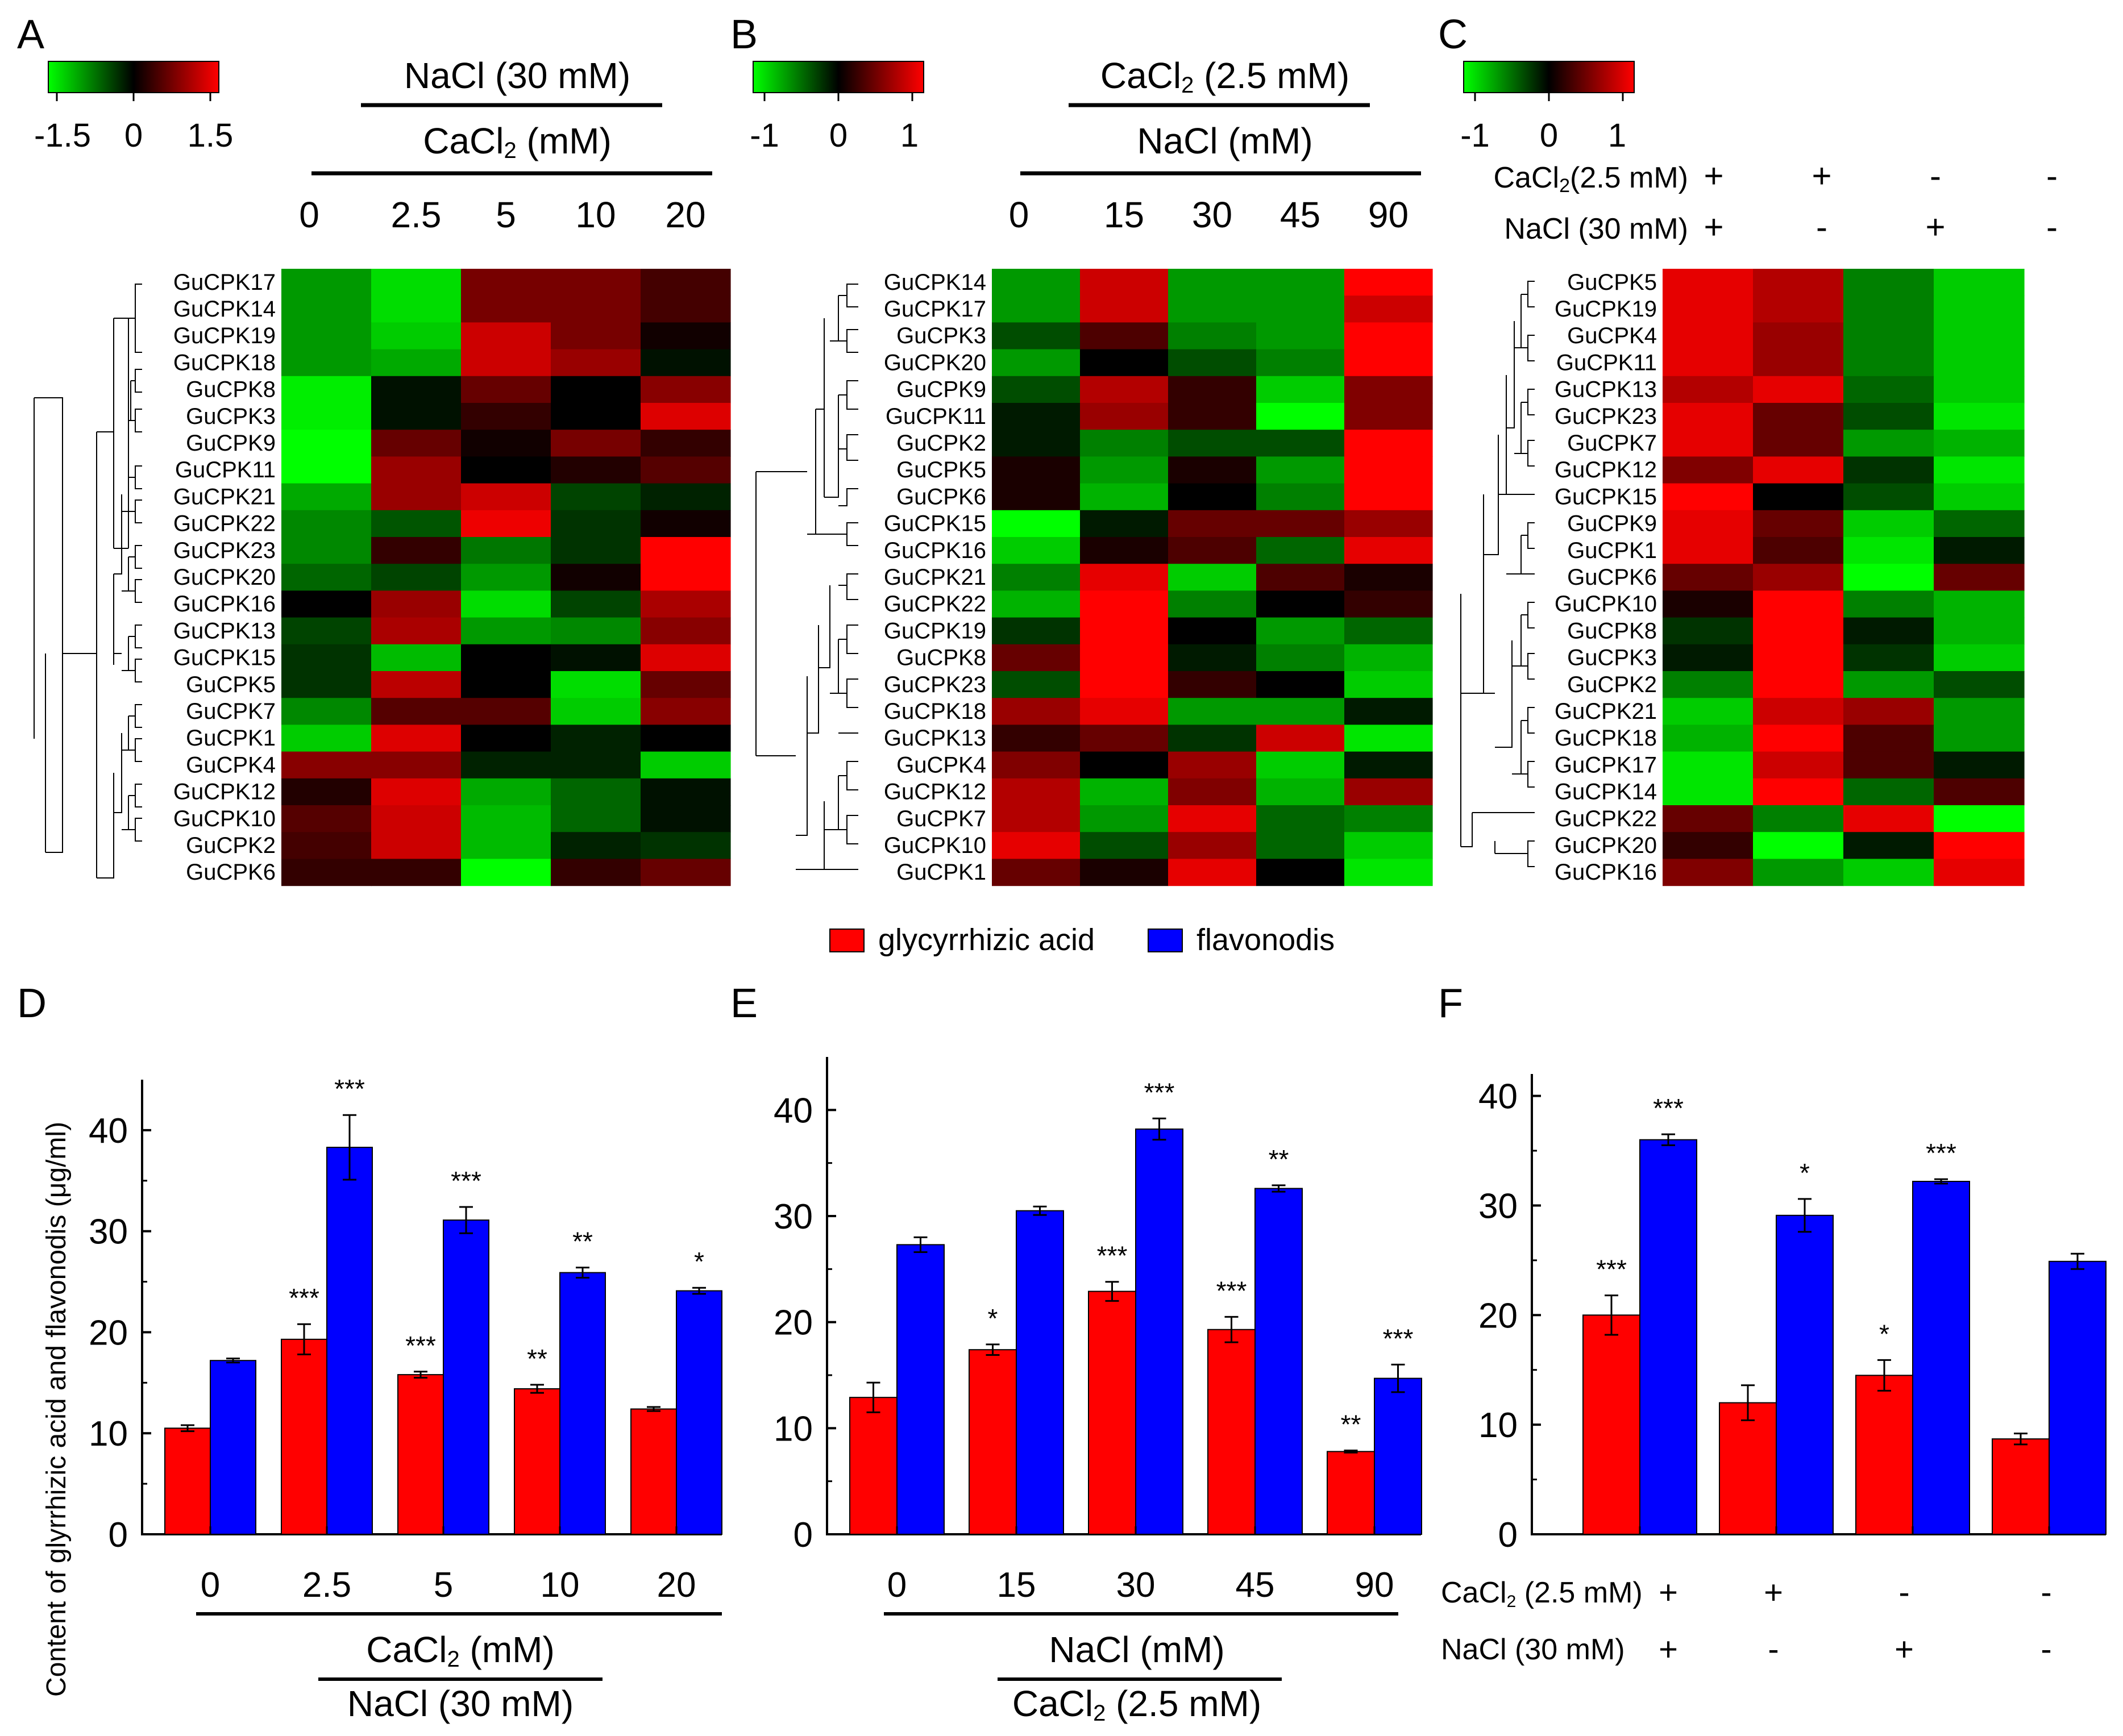  What do you see at coordinates (224, 335) in the screenshot?
I see `gene-label: GuCPK19` at bounding box center [224, 335].